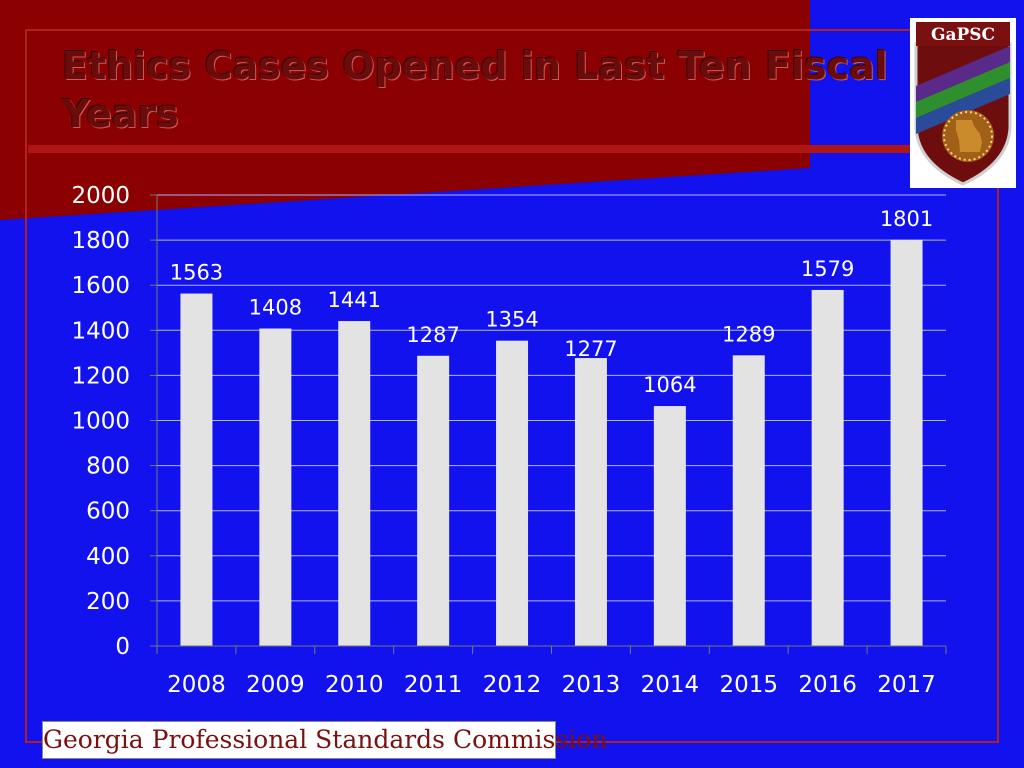 This screenshot has height=768, width=1024. I want to click on x-tick-label: 2013, so click(591, 685).